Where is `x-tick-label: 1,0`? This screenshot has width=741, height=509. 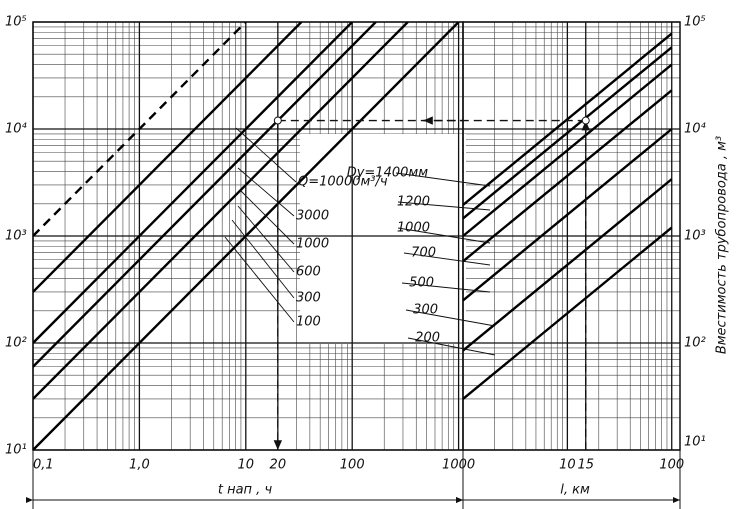 x-tick-label: 1,0 is located at coordinates (139, 465).